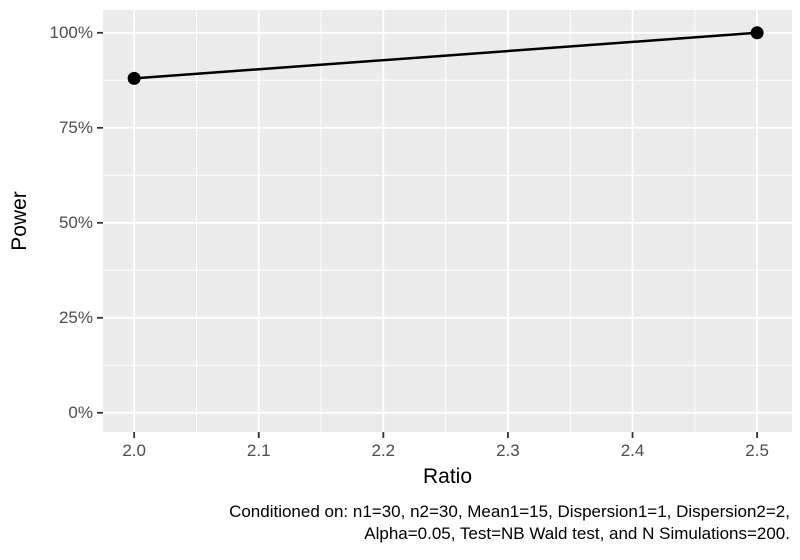  I want to click on y-tick-label: 75%, so click(75, 127).